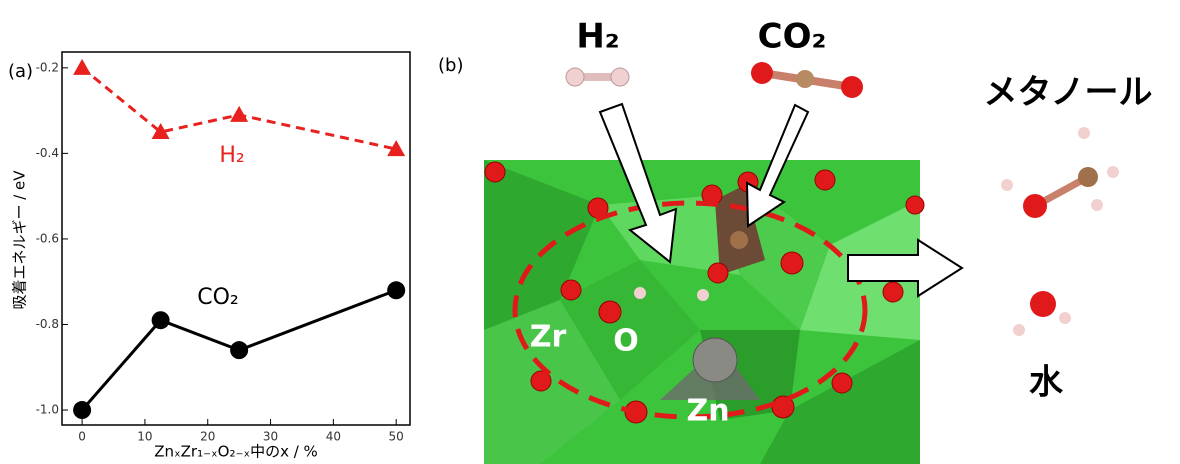 The height and width of the screenshot is (464, 1180). Describe the element at coordinates (450, 65) in the screenshot. I see `panel-label: (b)` at that location.